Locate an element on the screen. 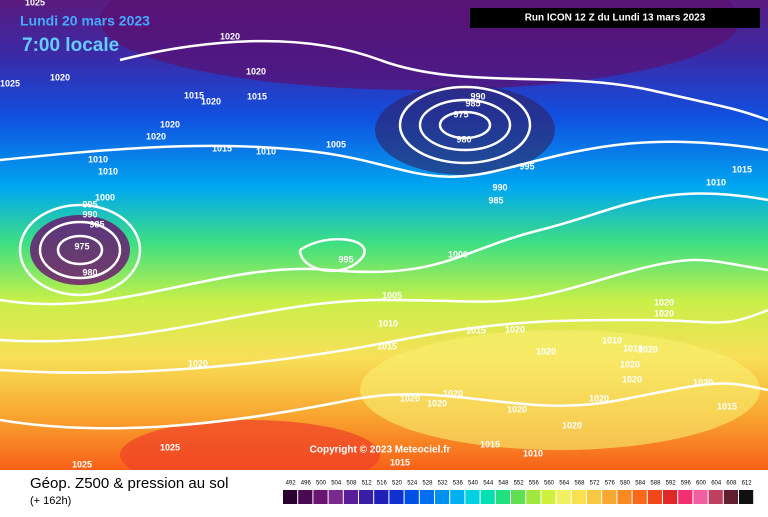 This screenshot has height=517, width=768. legend-label: 516 is located at coordinates (382, 484).